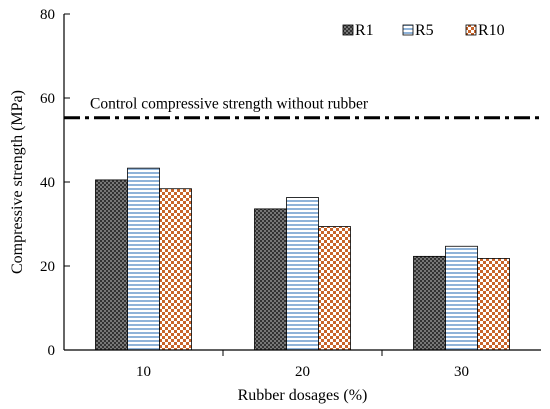 The image size is (550, 409). I want to click on y-tick-label: 0, so click(52, 351).